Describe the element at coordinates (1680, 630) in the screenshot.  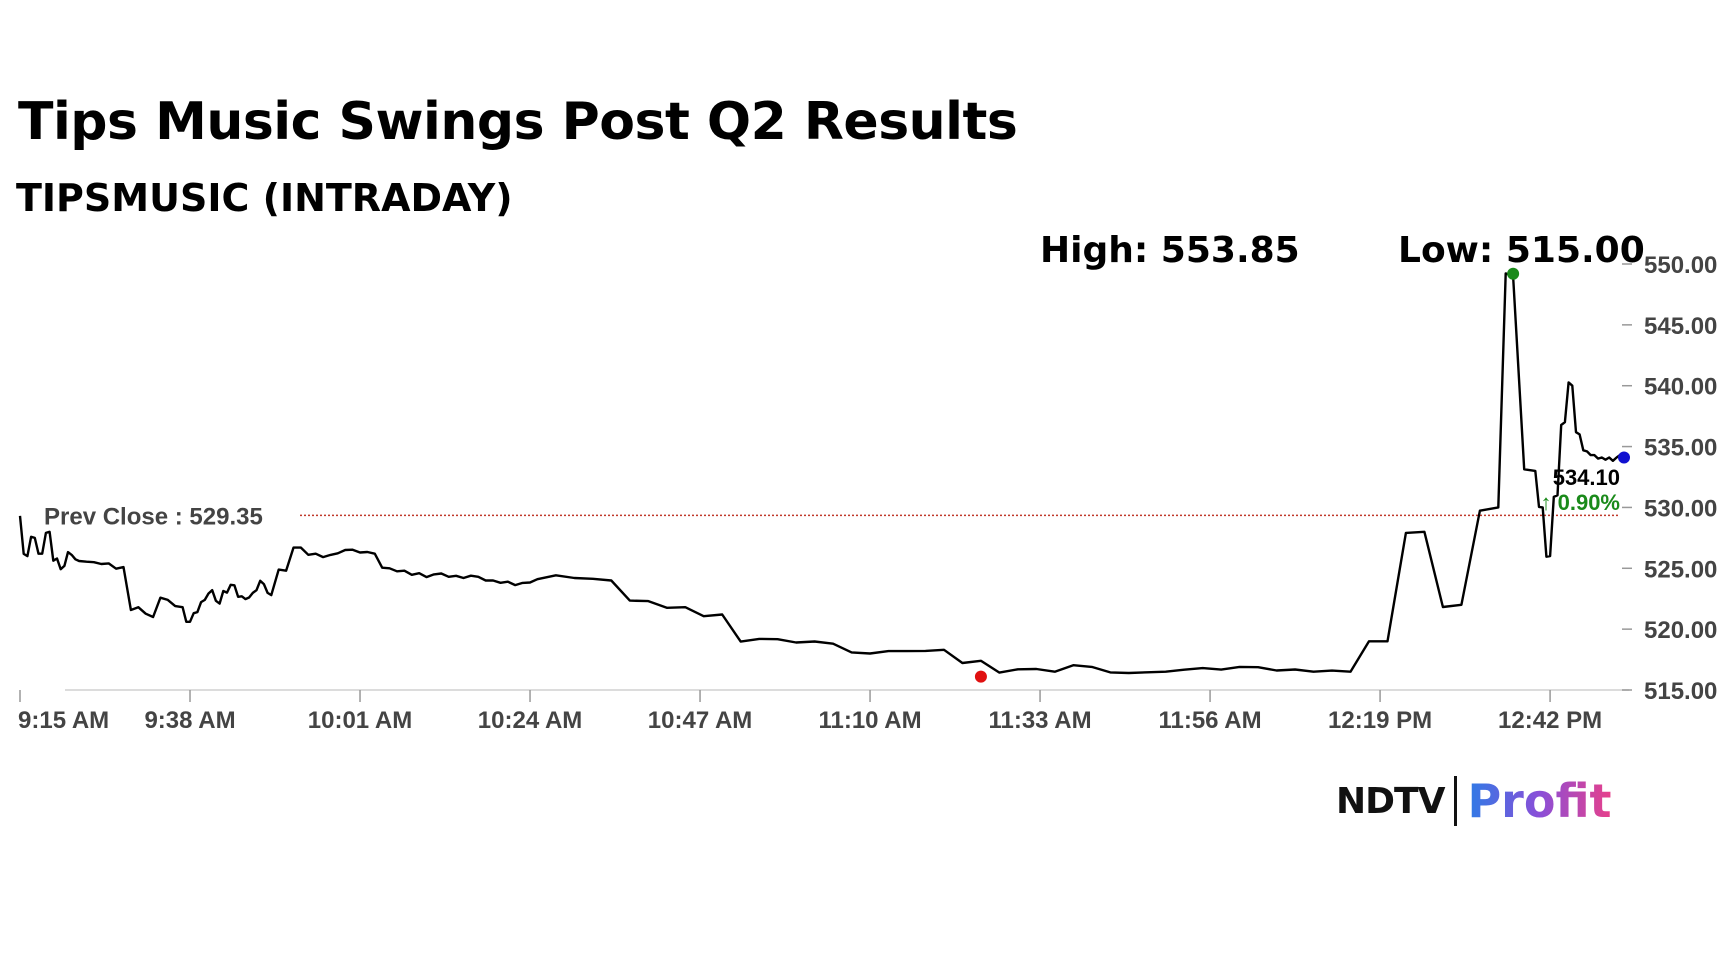
I see `y-tick-label: 520.00` at that location.